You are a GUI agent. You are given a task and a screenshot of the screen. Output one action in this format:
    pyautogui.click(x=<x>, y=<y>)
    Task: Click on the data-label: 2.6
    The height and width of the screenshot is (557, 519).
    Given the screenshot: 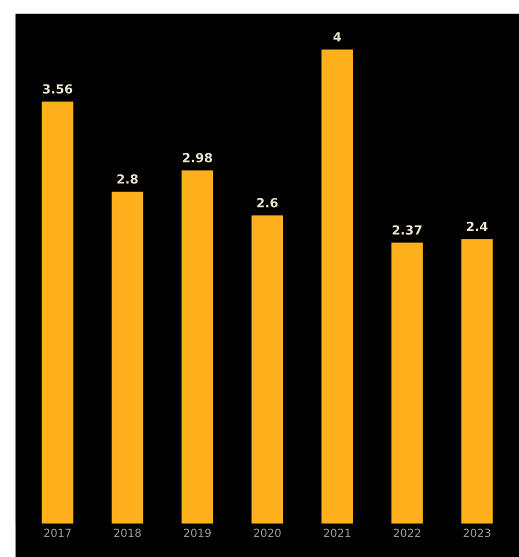 What is the action you would take?
    pyautogui.click(x=267, y=203)
    